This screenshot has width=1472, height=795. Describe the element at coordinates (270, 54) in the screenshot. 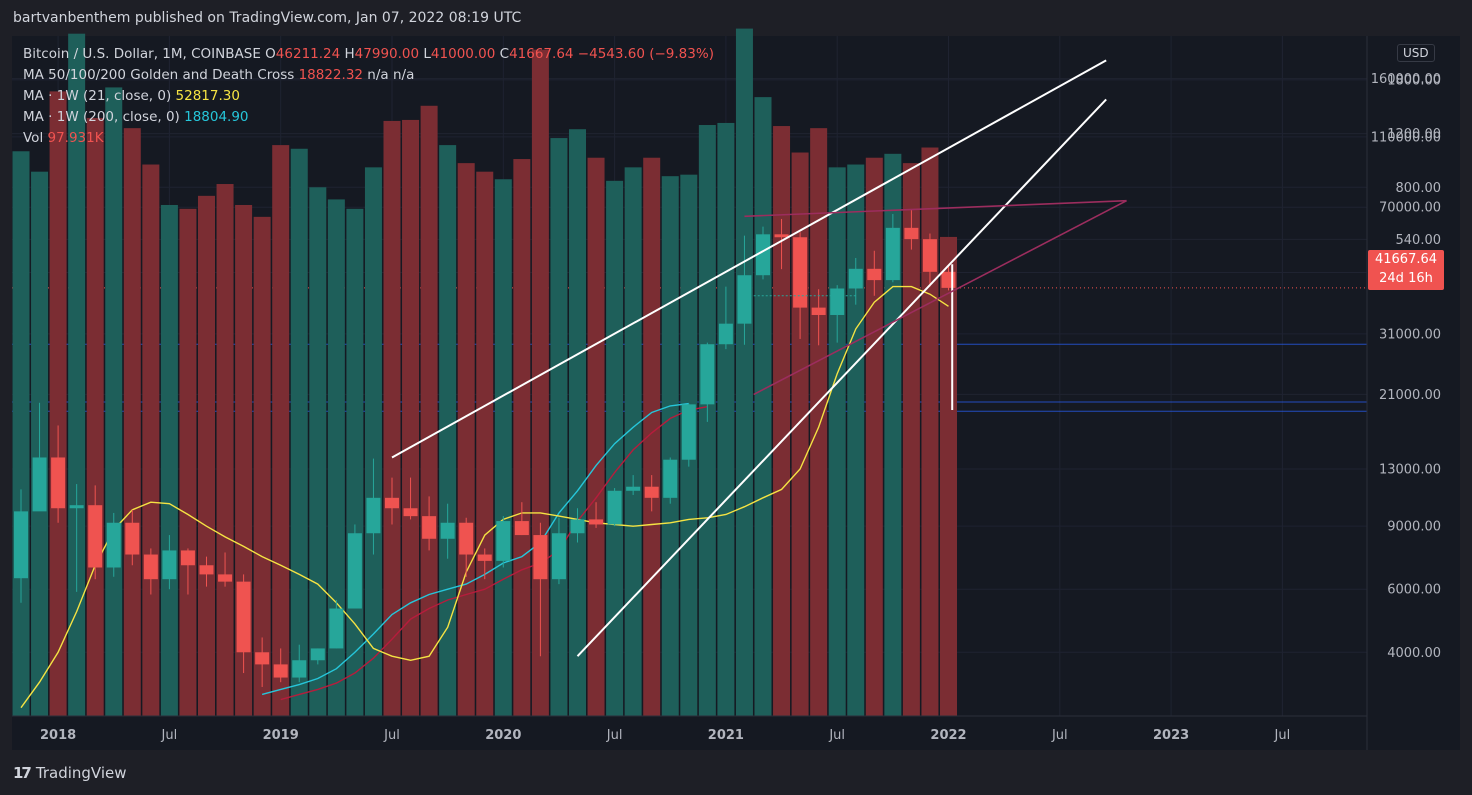

I see `open-label: O` at that location.